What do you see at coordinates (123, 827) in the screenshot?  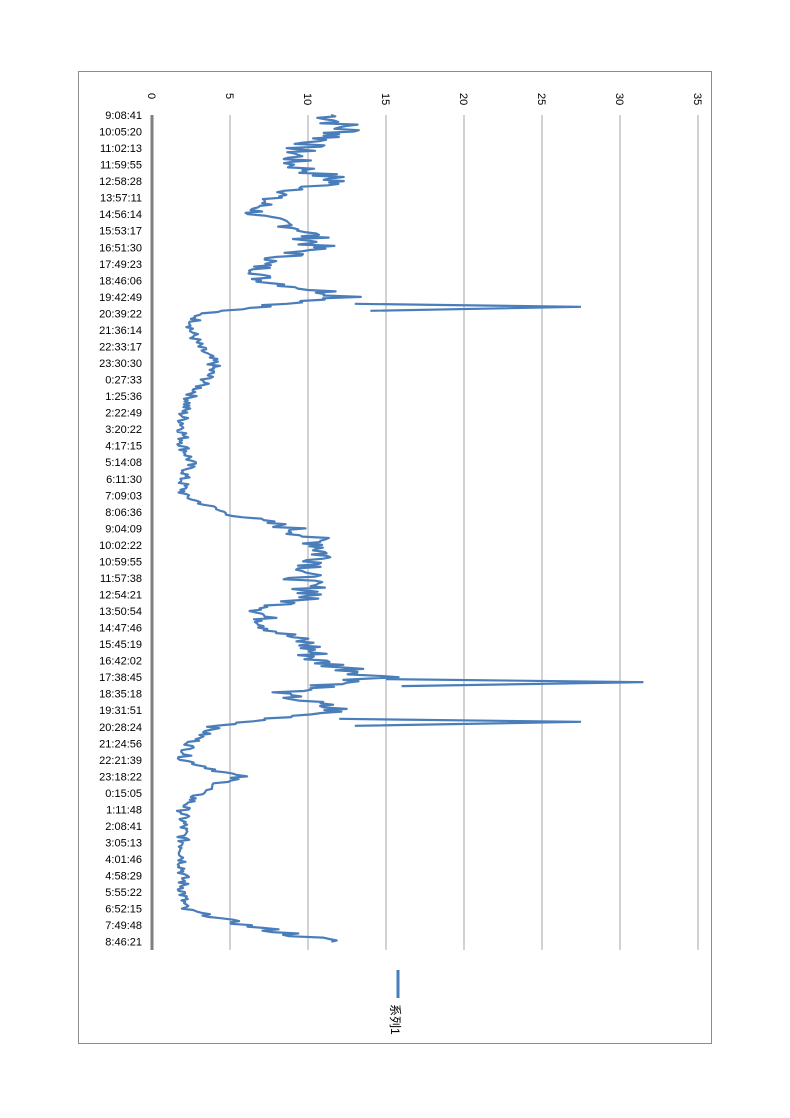 I see `category-tick-label: 2:08:41` at bounding box center [123, 827].